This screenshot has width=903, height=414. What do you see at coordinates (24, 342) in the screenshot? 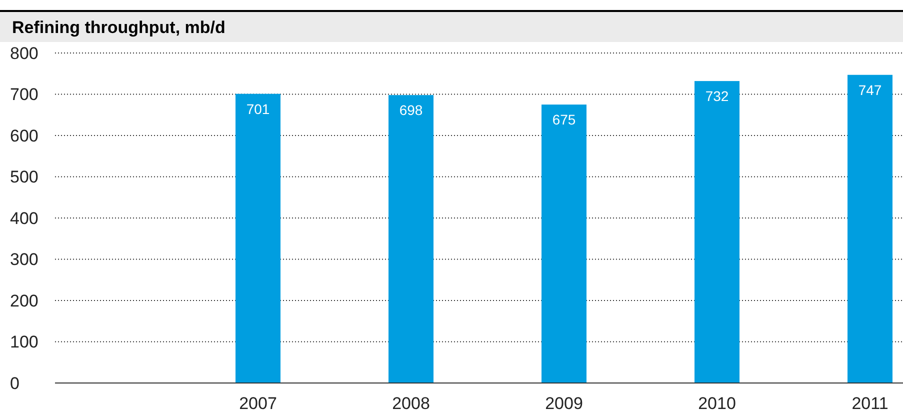
I see `y-tick-label: 100` at bounding box center [24, 342].